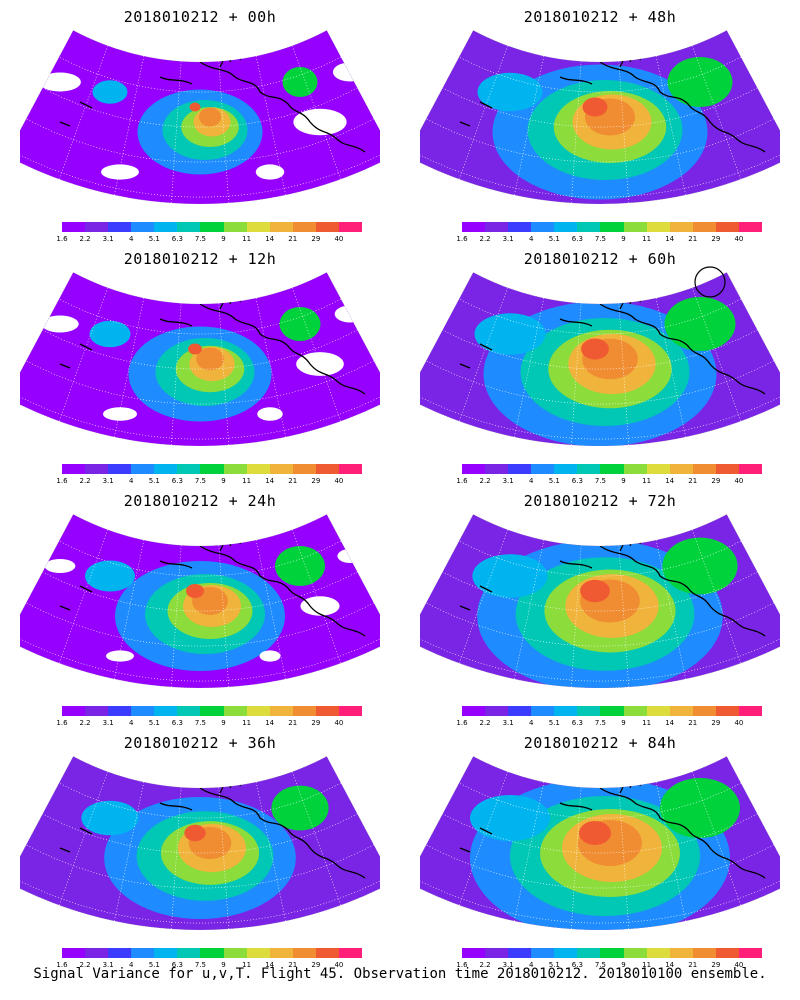 This screenshot has width=800, height=1000. I want to click on panel-title: 2018010212 + 24h, so click(200, 501).